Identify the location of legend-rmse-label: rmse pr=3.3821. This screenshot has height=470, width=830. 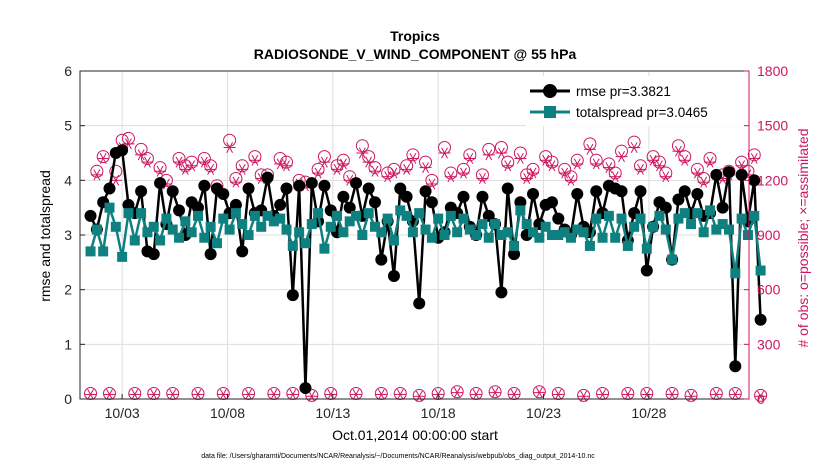
(623, 91).